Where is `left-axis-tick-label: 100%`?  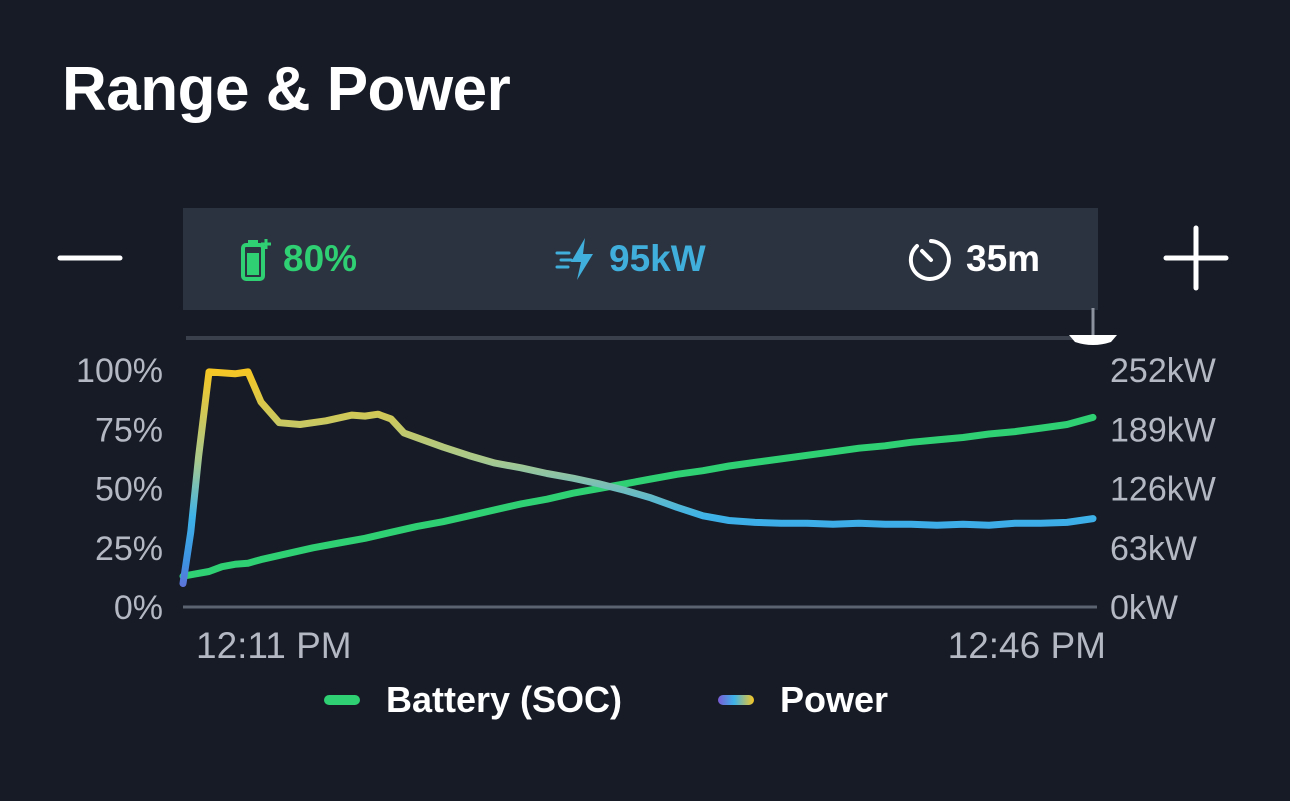 left-axis-tick-label: 100% is located at coordinates (119, 371).